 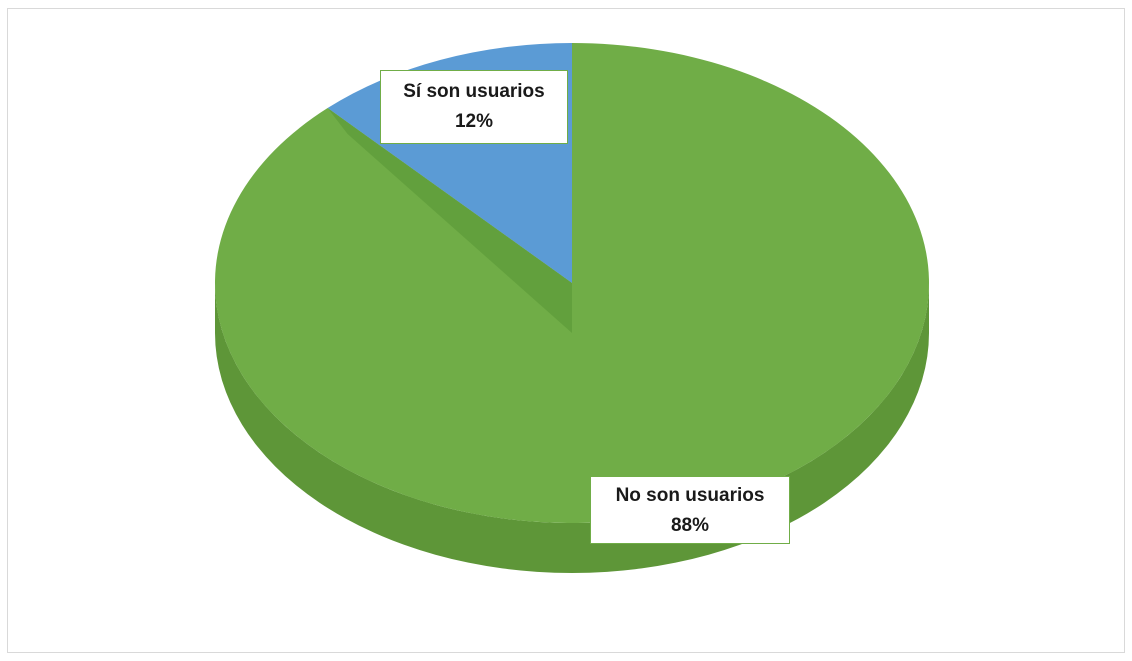 What do you see at coordinates (474, 107) in the screenshot?
I see `data-label-si-son-usuarios: Sí son usuarios 12%` at bounding box center [474, 107].